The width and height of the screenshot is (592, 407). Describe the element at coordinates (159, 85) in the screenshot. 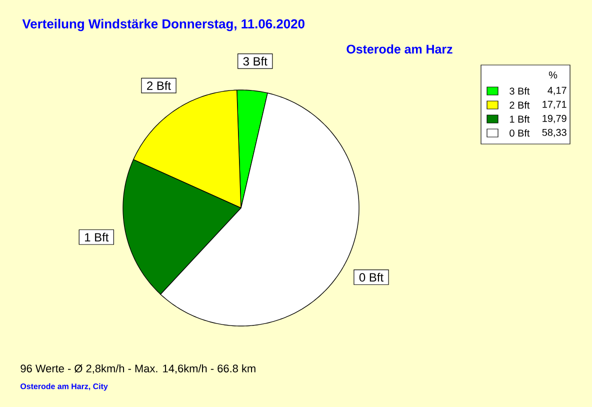

I see `slice-label: 2 Bft` at that location.